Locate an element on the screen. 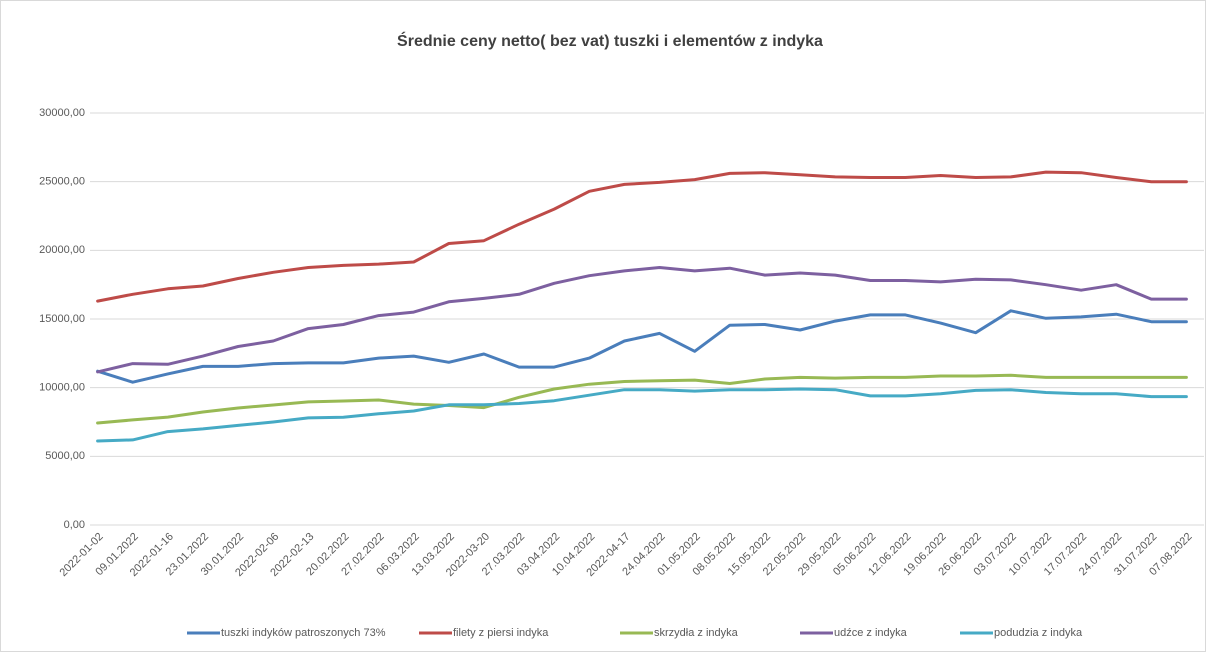  legend-label: skrzydła z indyka is located at coordinates (696, 633).